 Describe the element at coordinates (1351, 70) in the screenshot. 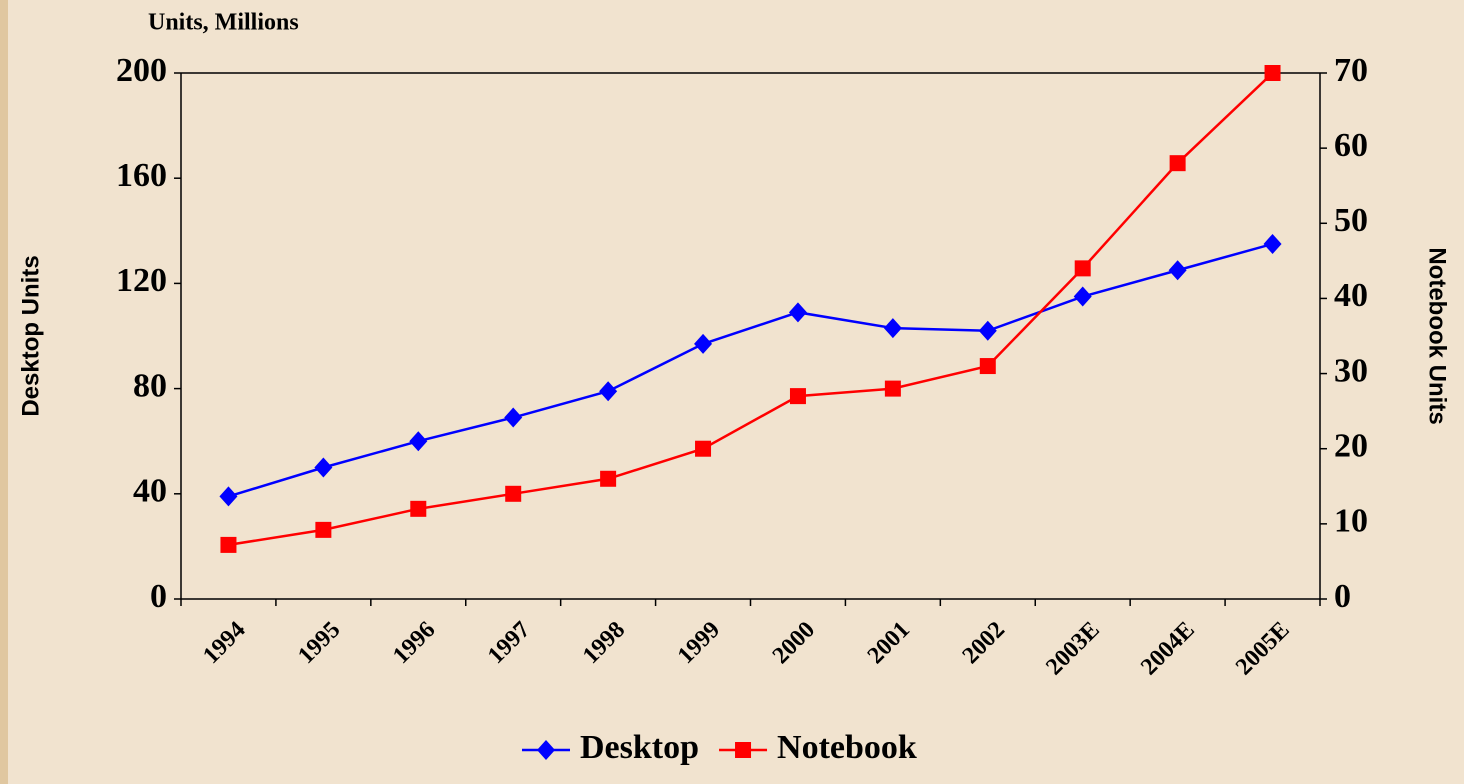

I see `y2-tick-label: 70` at that location.